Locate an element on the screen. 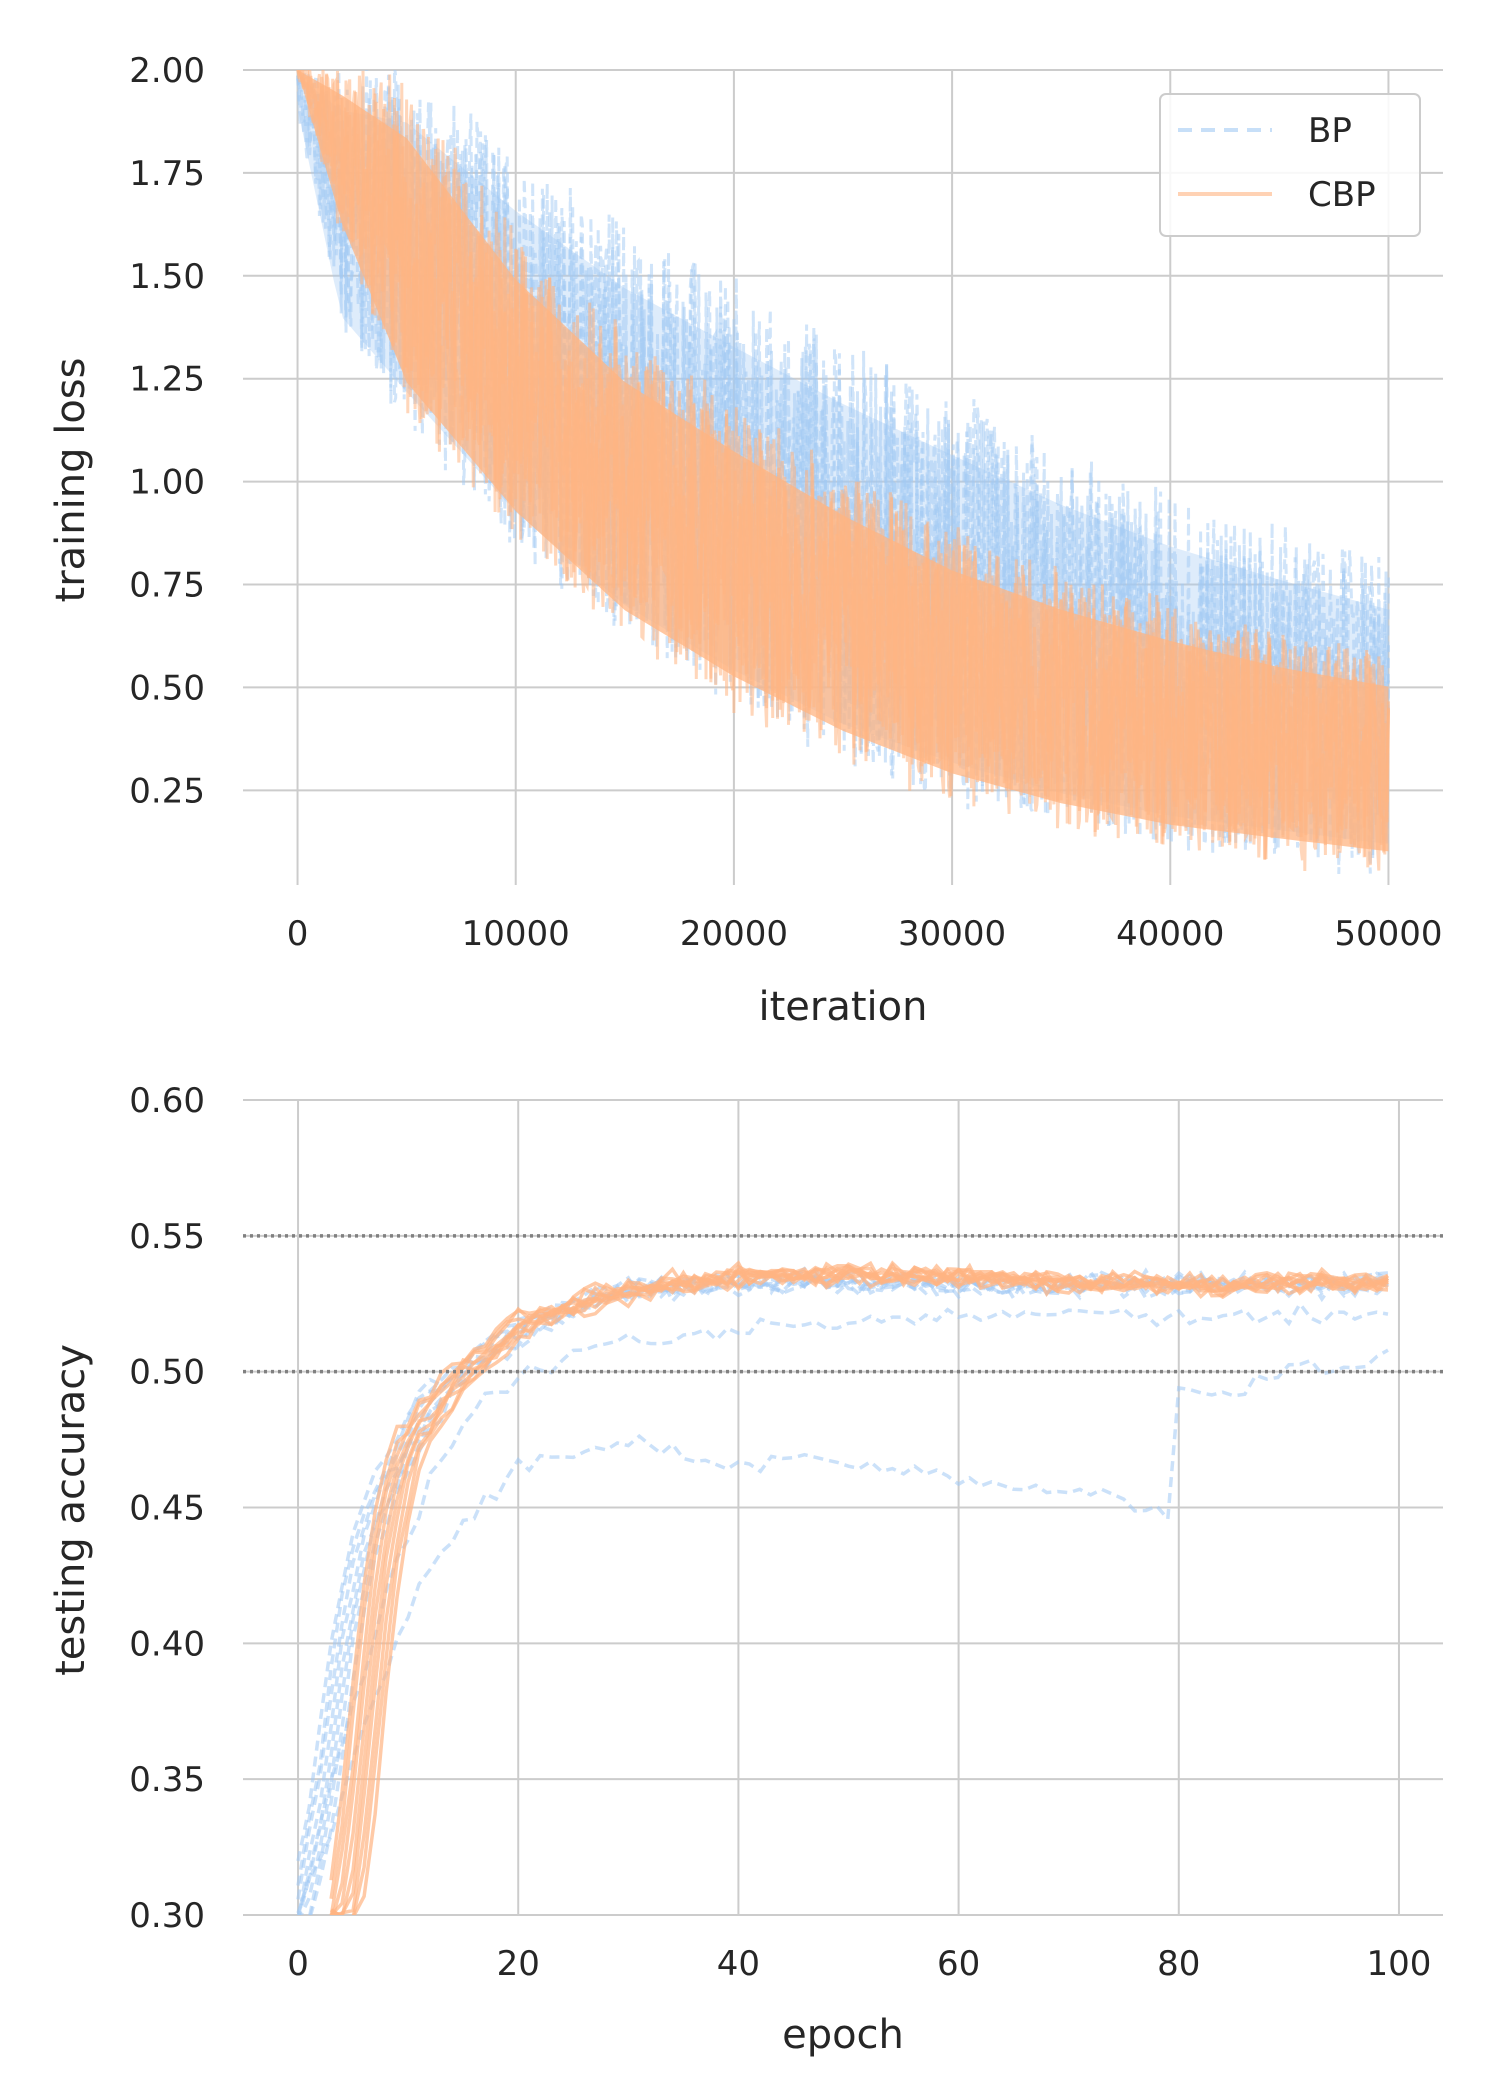  loss-x-tick-label: 50000 is located at coordinates (1388, 934).